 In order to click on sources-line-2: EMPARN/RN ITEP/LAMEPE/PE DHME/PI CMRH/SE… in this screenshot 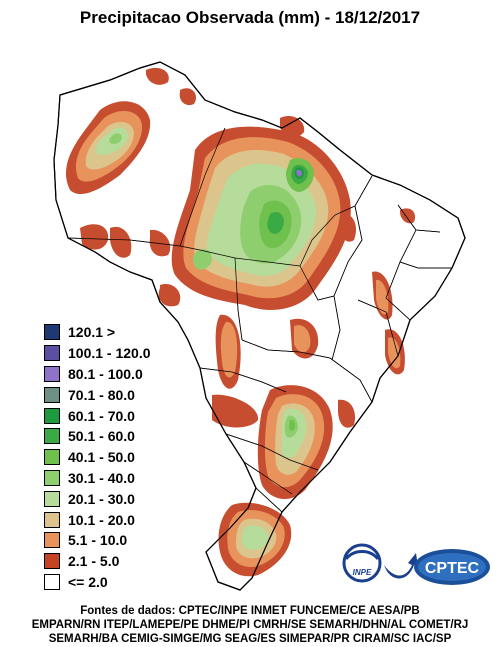, I will do `click(250, 625)`.